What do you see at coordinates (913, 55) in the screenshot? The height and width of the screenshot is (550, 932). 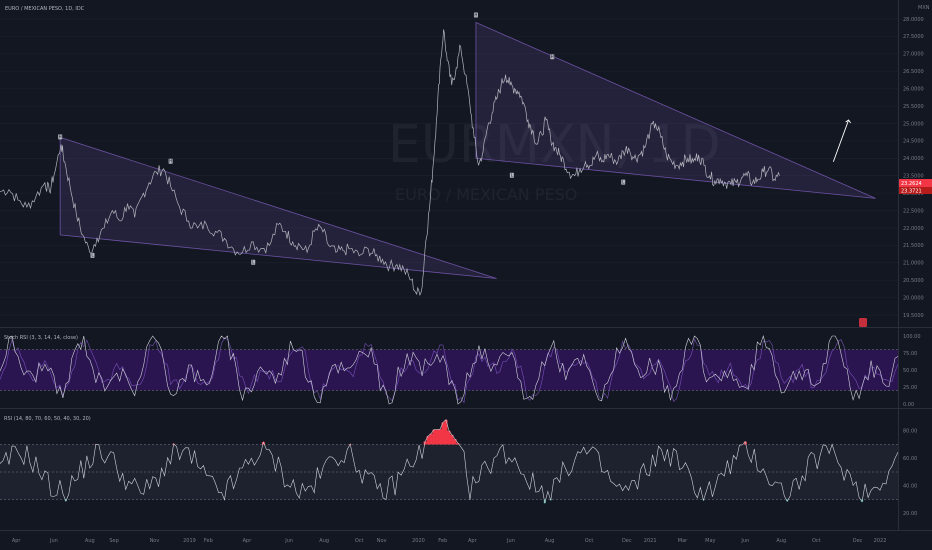 I see `price-tick-label: 27.0000` at bounding box center [913, 55].